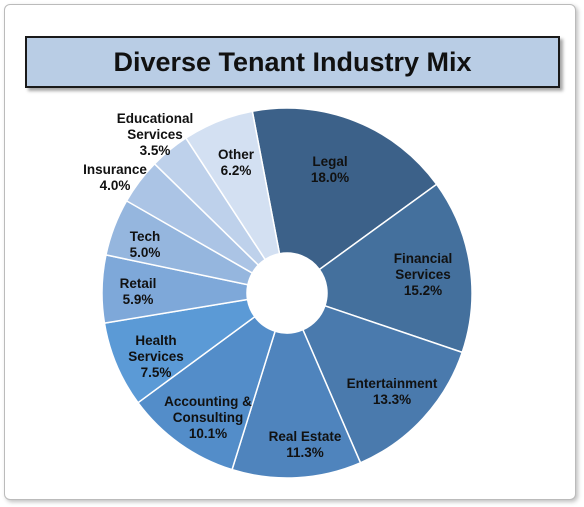  I want to click on slice-label: Financial Services 15.2%, so click(423, 275).